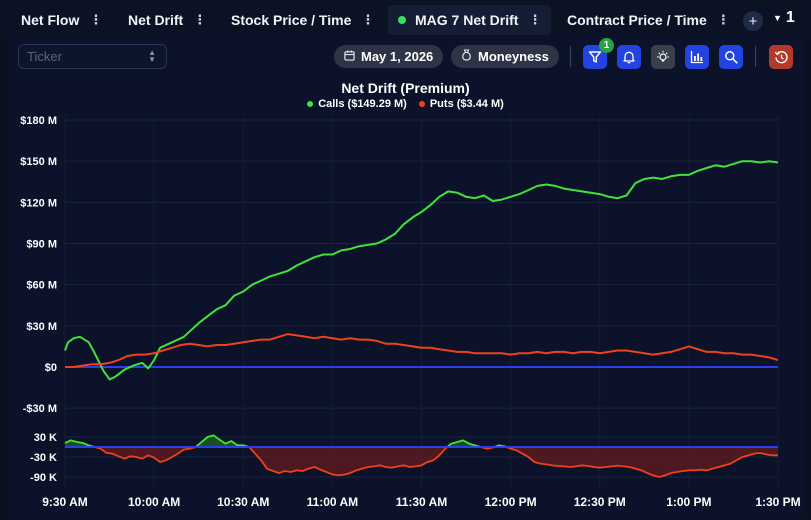  Describe the element at coordinates (41, 286) in the screenshot. I see `y-tick-label: $60 M` at that location.